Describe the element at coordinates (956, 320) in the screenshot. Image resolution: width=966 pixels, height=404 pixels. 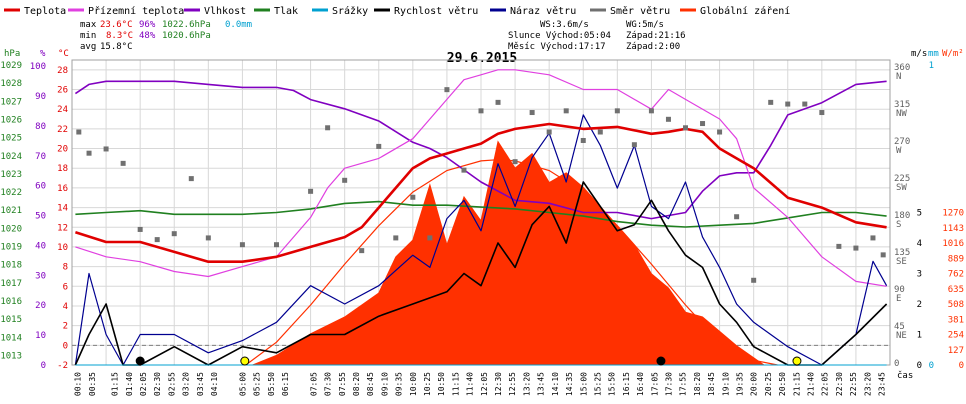
I see `tick-label-wm2: 381` at that location.